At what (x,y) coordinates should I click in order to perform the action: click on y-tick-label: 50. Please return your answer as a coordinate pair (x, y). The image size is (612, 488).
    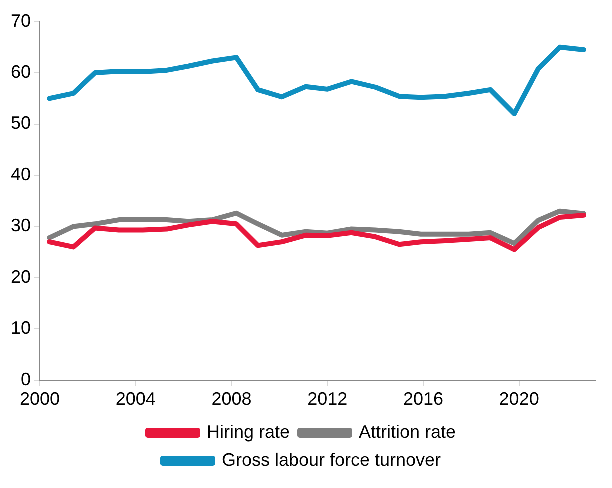
    Looking at the image, I should click on (21, 123).